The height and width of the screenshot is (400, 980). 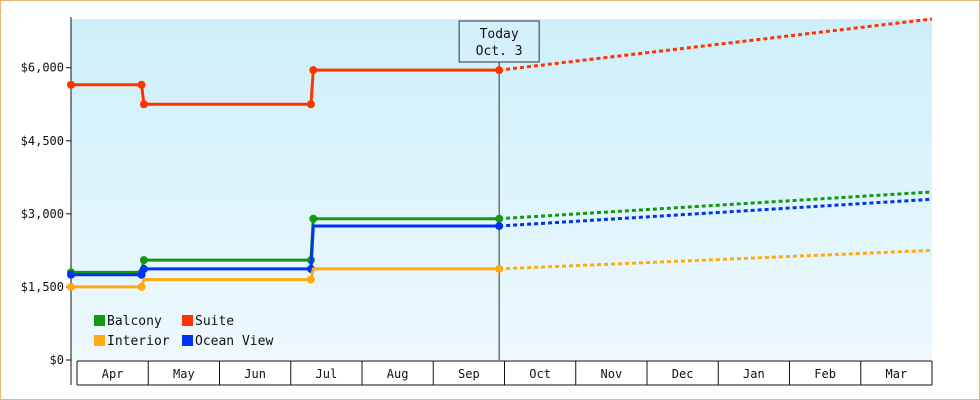 What do you see at coordinates (327, 374) in the screenshot?
I see `x-tick-label: Jul` at bounding box center [327, 374].